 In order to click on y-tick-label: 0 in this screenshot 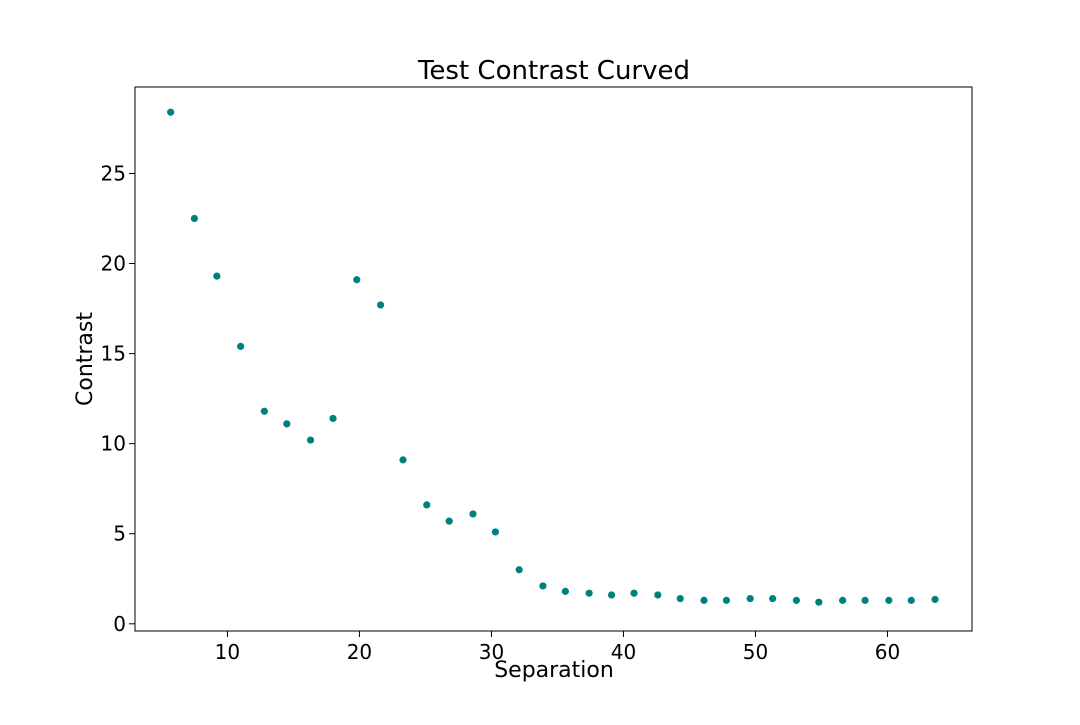, I will do `click(119, 624)`.